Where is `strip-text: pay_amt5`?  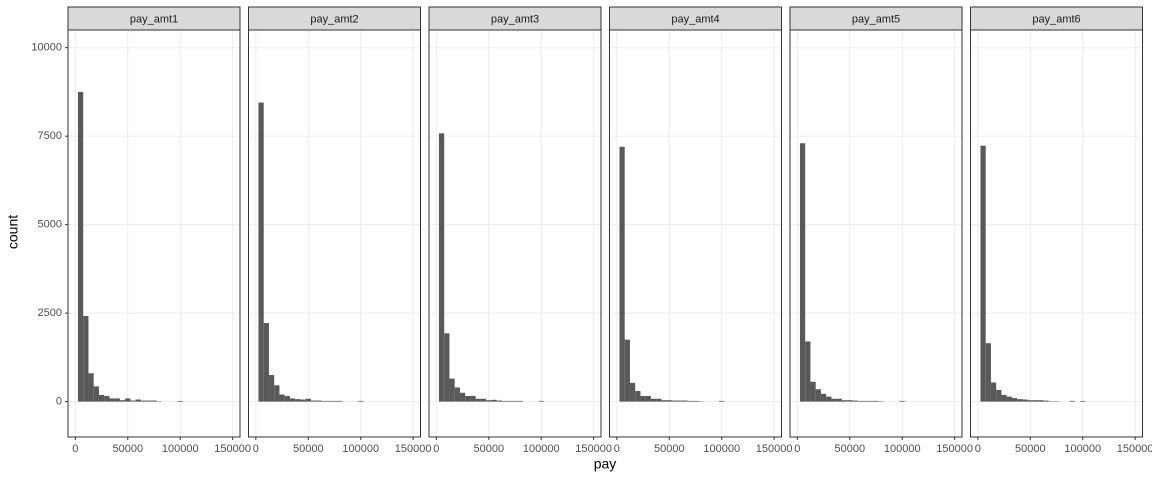 strip-text: pay_amt5 is located at coordinates (876, 19).